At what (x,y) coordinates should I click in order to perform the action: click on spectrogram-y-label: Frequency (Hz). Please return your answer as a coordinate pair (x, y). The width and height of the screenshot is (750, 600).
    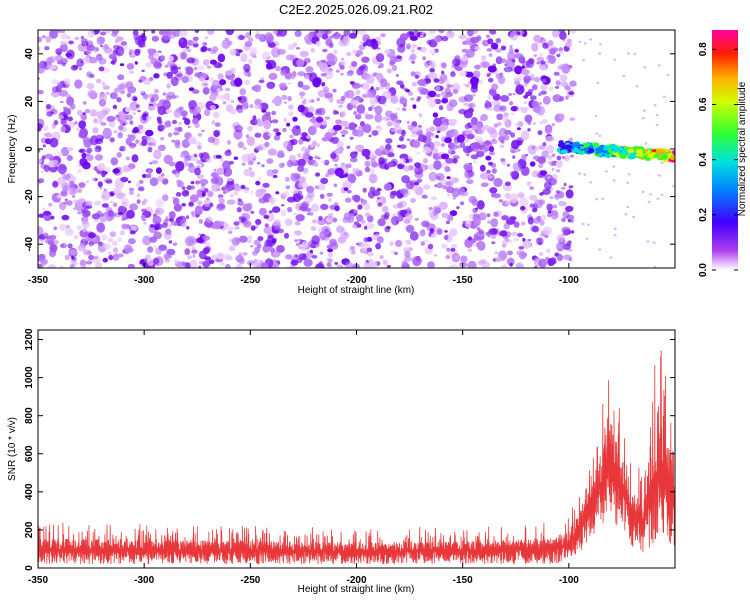
    Looking at the image, I should click on (12, 149).